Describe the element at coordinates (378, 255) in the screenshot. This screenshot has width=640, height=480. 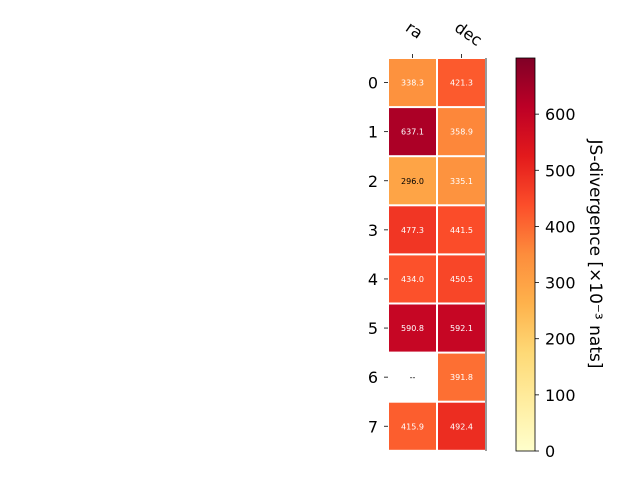
I see `row-tick-labels: 0 1 2 3 4 5 6 7` at that location.